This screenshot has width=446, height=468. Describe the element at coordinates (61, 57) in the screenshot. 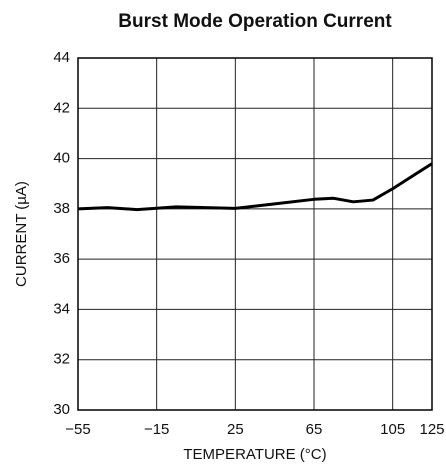

I see `y-tick-label: 44` at that location.